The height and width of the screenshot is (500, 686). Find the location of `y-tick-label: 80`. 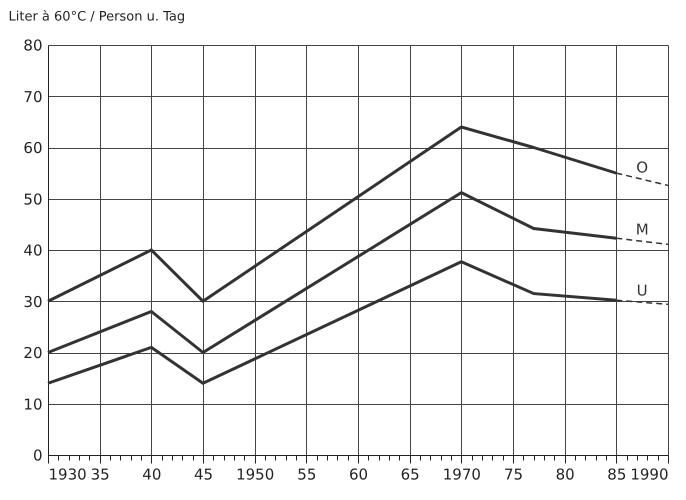

y-tick-label: 80 is located at coordinates (32, 45).